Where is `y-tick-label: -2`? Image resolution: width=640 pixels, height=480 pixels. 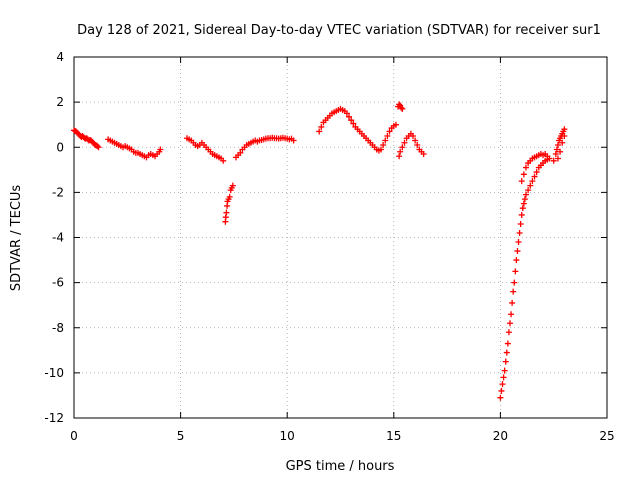 y-tick-label: -2 is located at coordinates (58, 192).